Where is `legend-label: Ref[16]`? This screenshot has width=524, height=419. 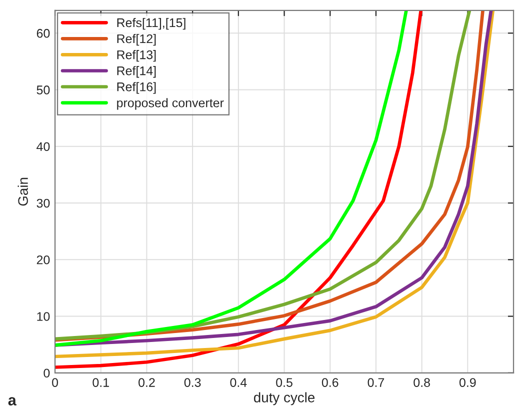 legend-label: Ref[16] is located at coordinates (136, 88).